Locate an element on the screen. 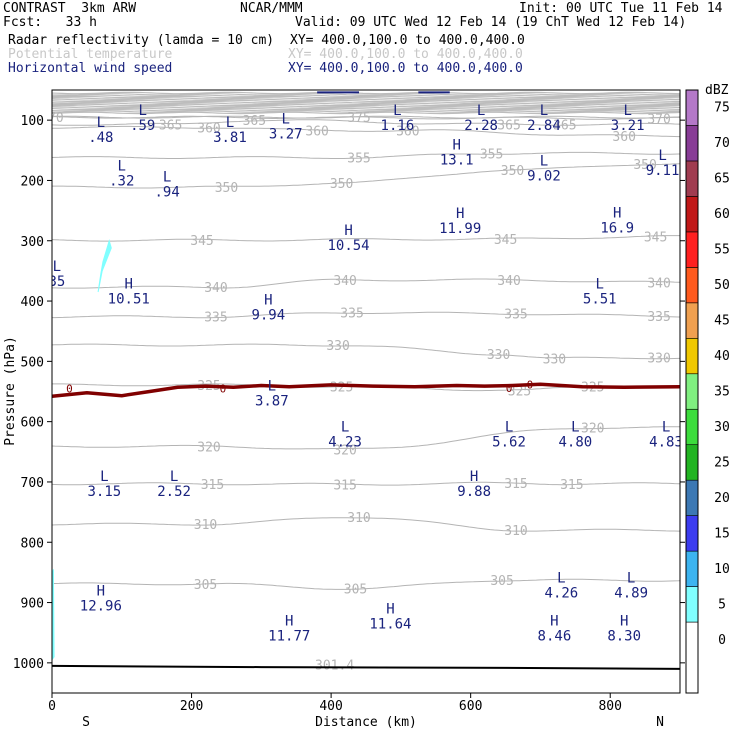  x-end-north: N is located at coordinates (660, 722).